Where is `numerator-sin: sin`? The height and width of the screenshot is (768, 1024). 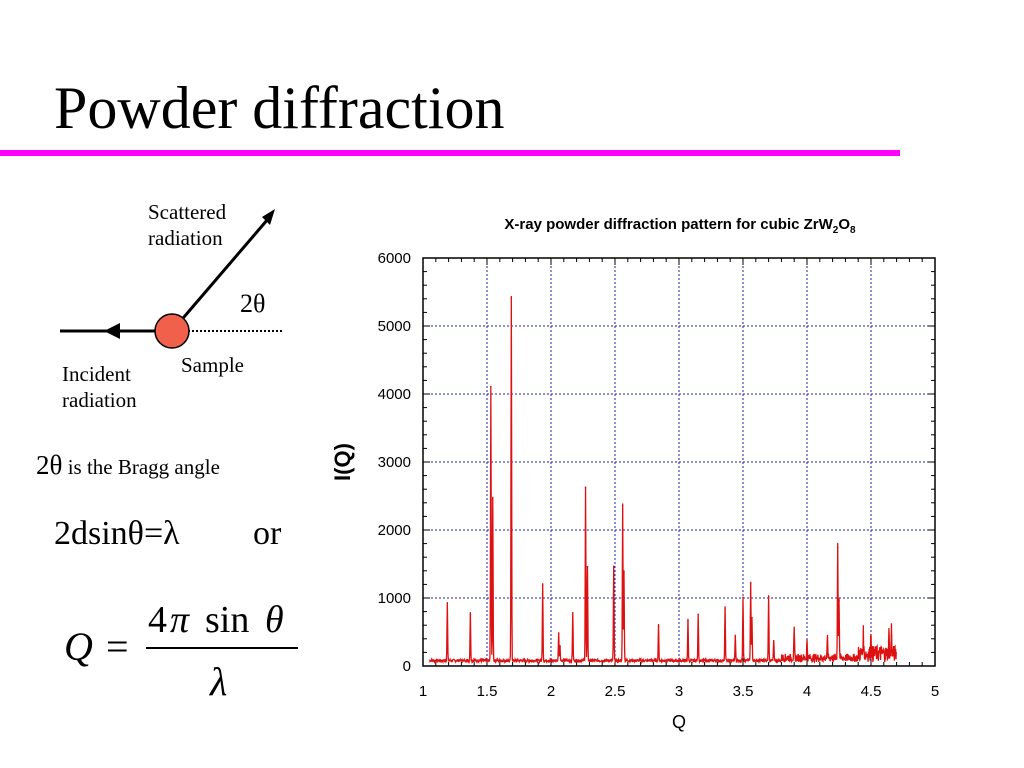 numerator-sin: sin is located at coordinates (227, 620).